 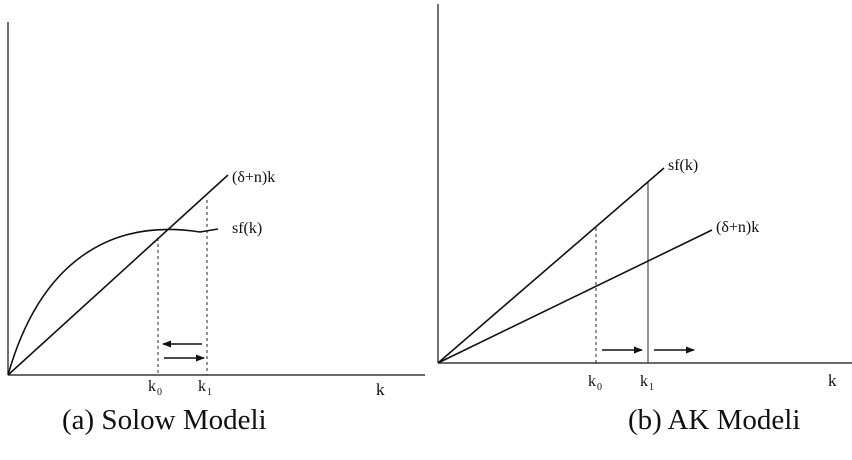 I want to click on panel-b-k0-subscript: 0, so click(x=599, y=387).